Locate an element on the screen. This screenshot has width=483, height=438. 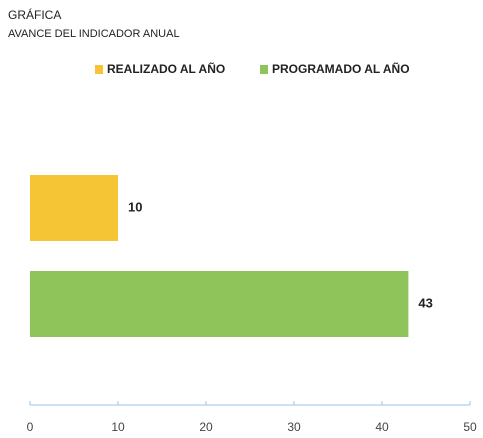
x-tick-label: 50 is located at coordinates (470, 427).